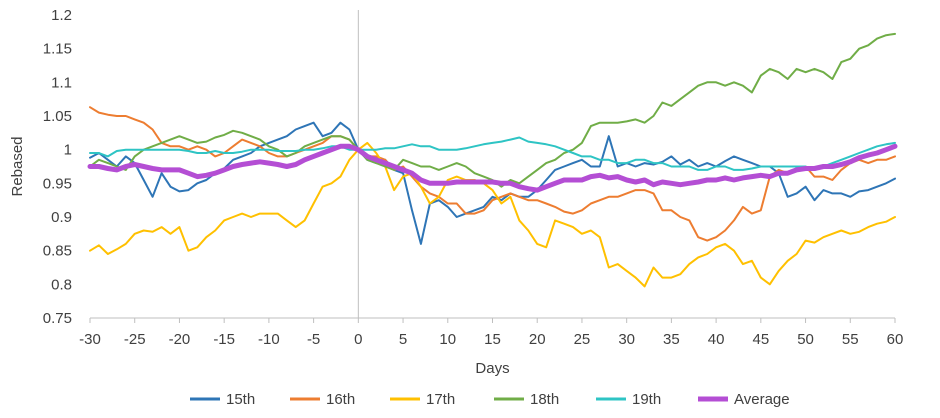 Image resolution: width=940 pixels, height=418 pixels. I want to click on y-tick-label: 0.8, so click(61, 284).